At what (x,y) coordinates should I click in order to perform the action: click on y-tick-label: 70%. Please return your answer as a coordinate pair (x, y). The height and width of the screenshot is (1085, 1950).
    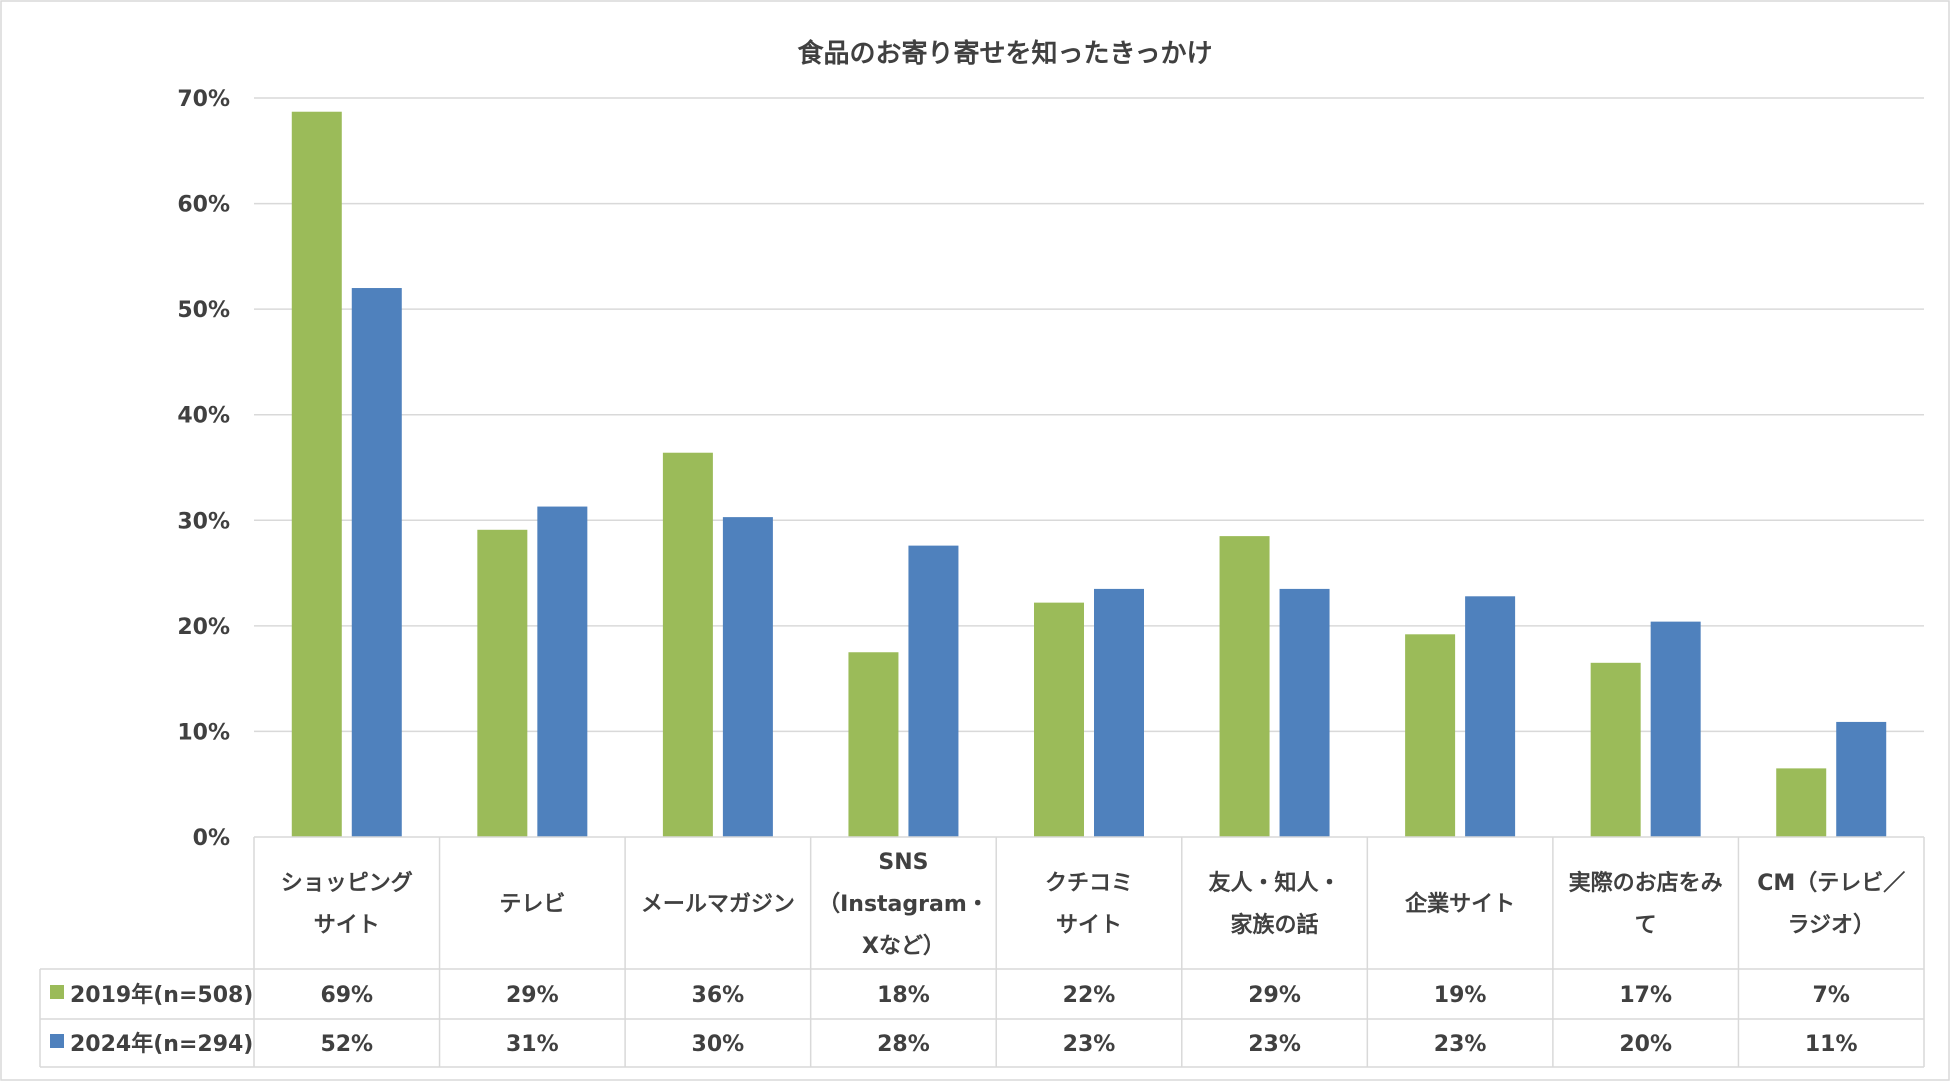
    Looking at the image, I should click on (203, 99).